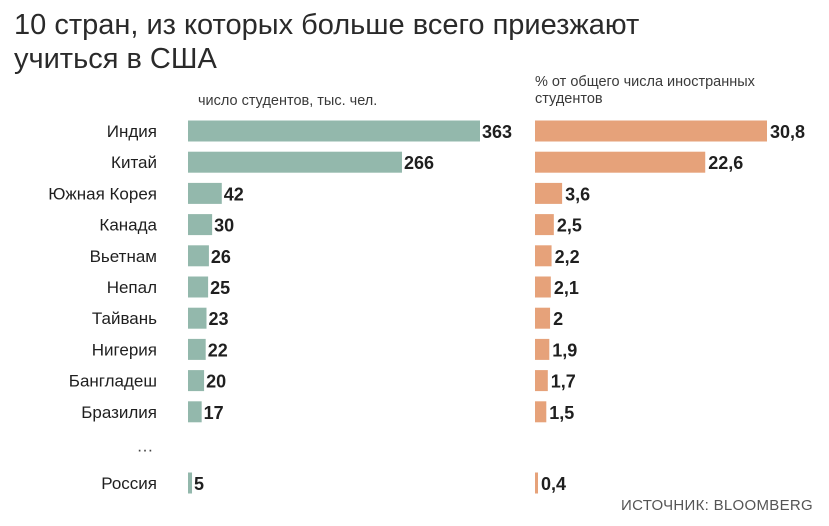 This screenshot has width=829, height=526. Describe the element at coordinates (497, 132) in the screenshot. I see `students-value-row-0: 363` at that location.